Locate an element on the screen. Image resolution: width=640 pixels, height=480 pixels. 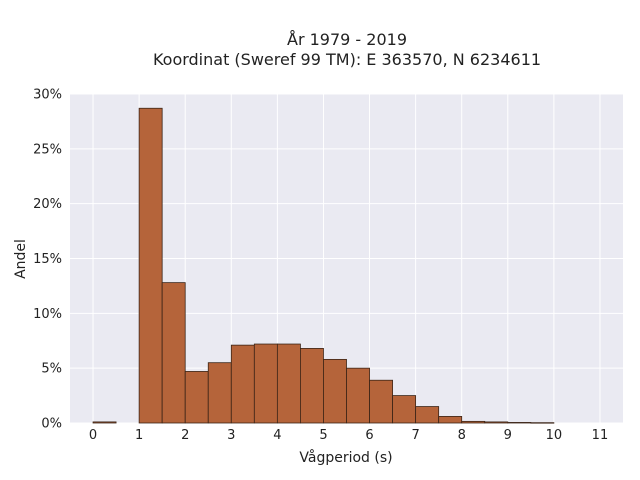
y-tick-label: 0% is located at coordinates (51, 424).